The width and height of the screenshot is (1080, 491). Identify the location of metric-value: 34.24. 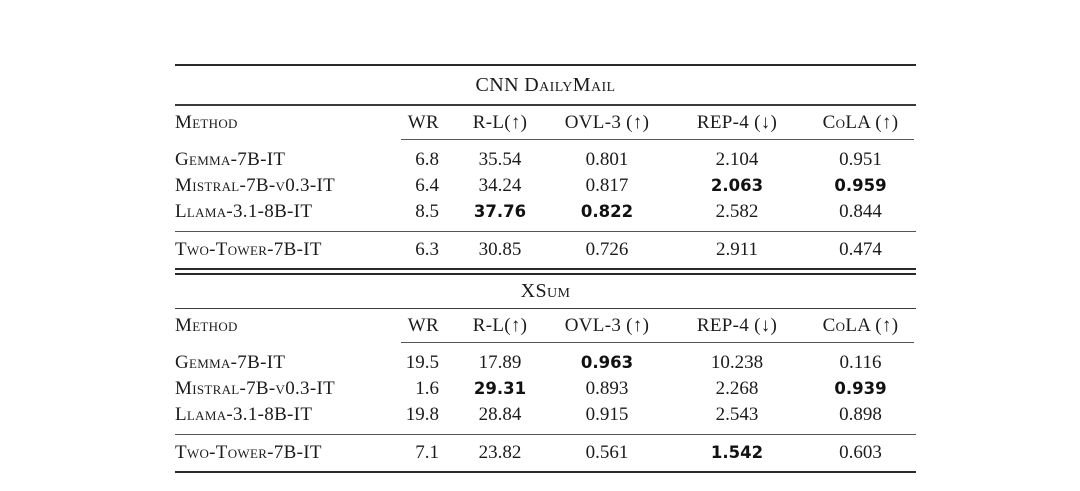
(500, 185).